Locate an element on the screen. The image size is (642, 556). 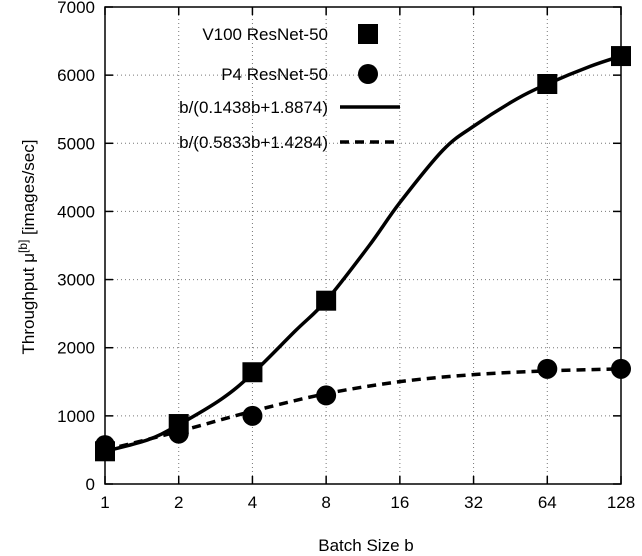
x-tick-label: 128 is located at coordinates (621, 502).